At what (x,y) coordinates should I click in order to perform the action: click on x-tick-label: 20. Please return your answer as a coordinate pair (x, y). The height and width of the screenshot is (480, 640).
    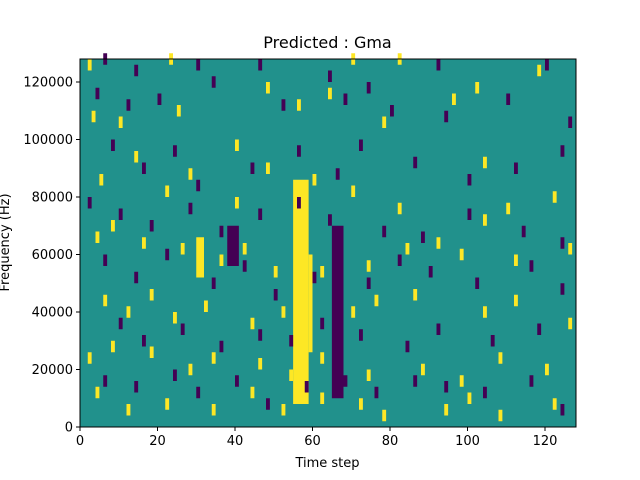
    Looking at the image, I should click on (157, 441).